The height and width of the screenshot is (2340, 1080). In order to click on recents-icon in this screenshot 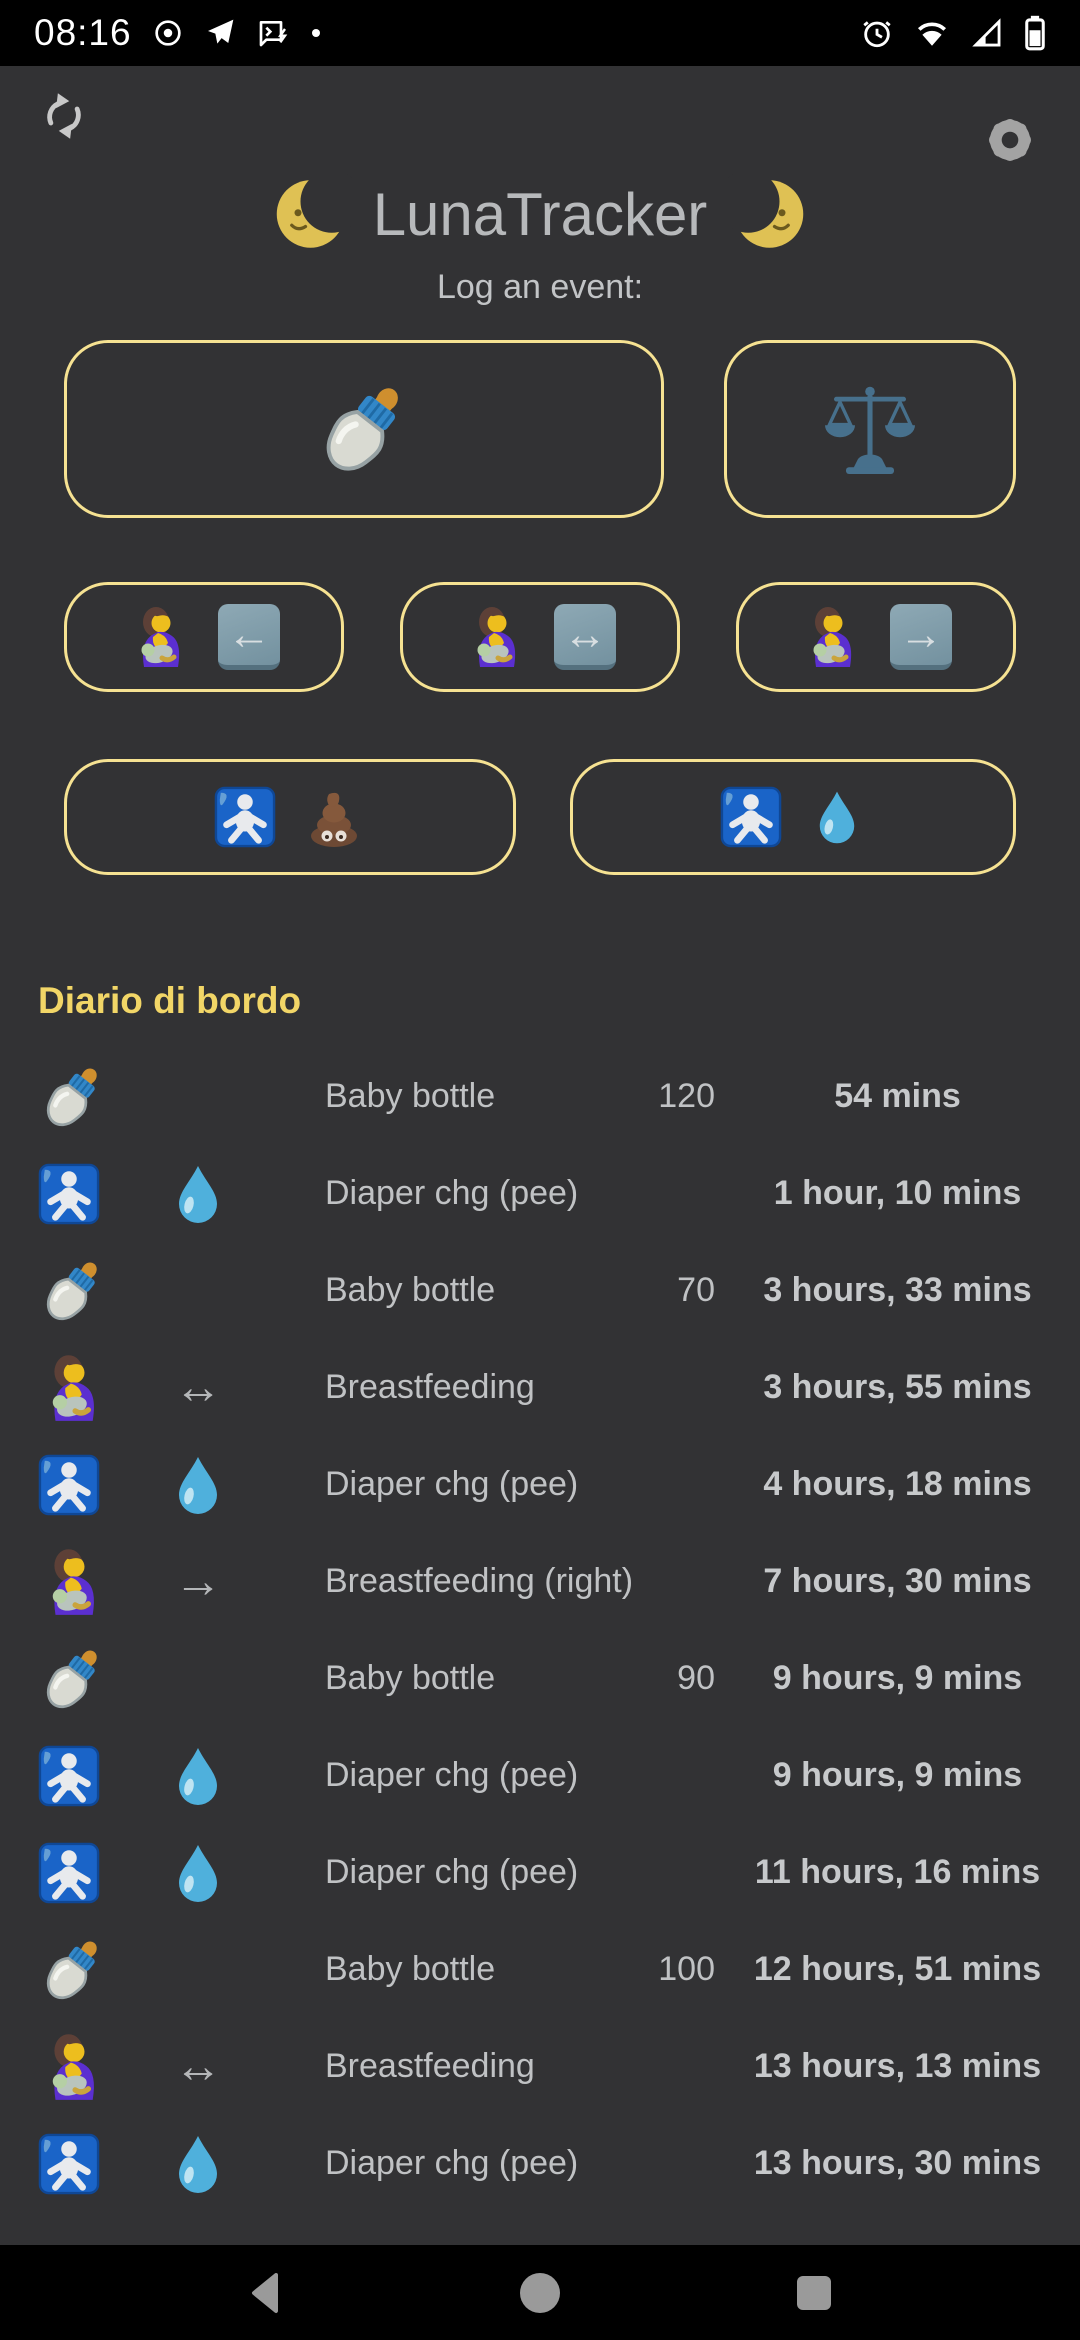, I will do `click(814, 2293)`.